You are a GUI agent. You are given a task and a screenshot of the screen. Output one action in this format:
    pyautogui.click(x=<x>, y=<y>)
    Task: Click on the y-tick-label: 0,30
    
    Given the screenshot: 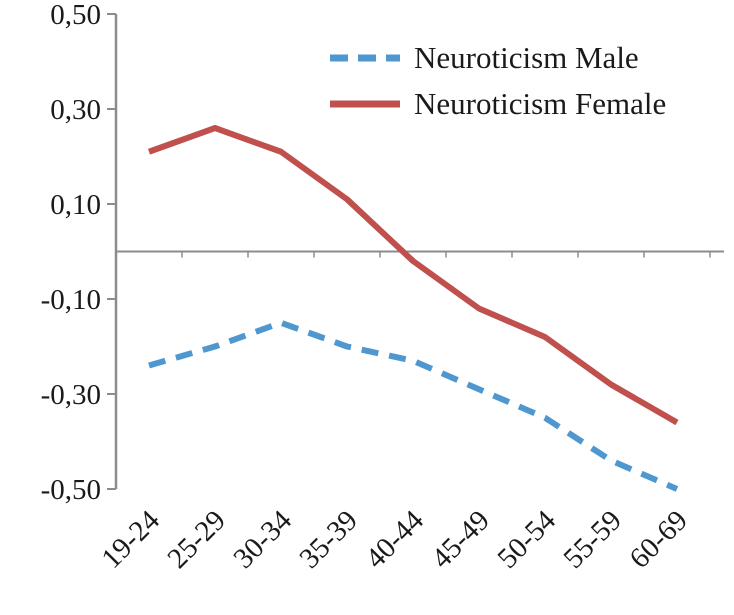 What is the action you would take?
    pyautogui.click(x=75, y=110)
    